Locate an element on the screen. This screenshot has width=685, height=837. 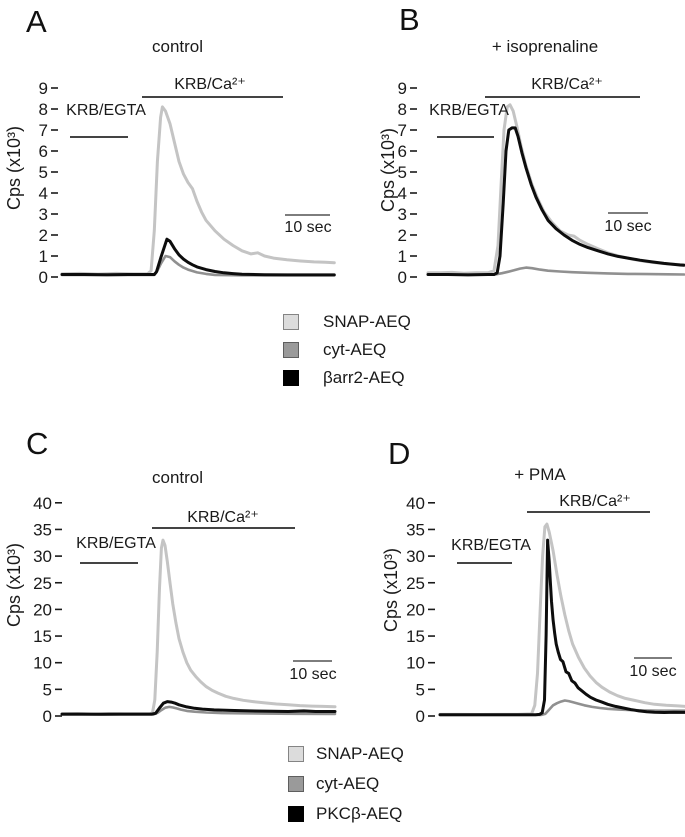
panel-a-ca-bar-line is located at coordinates (212, 97).